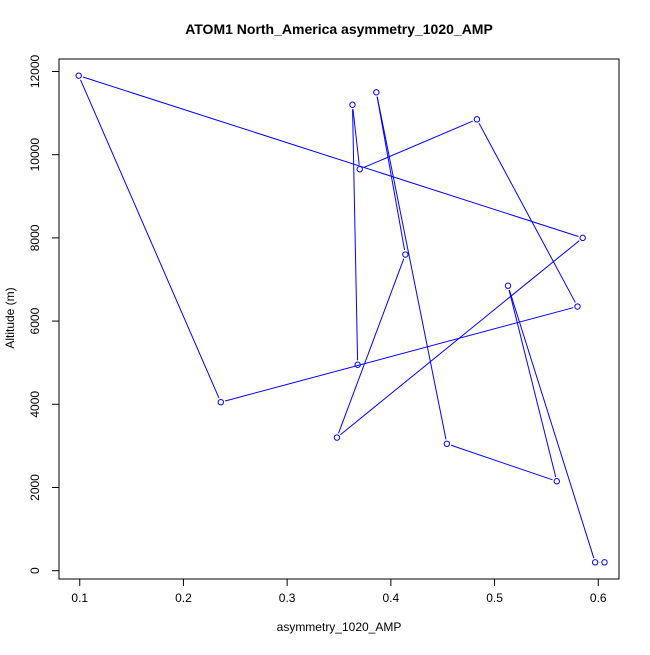 This screenshot has height=655, width=650. Describe the element at coordinates (339, 29) in the screenshot. I see `chart-title: ATOM1 North_America asymmetry_1020_AMP` at that location.